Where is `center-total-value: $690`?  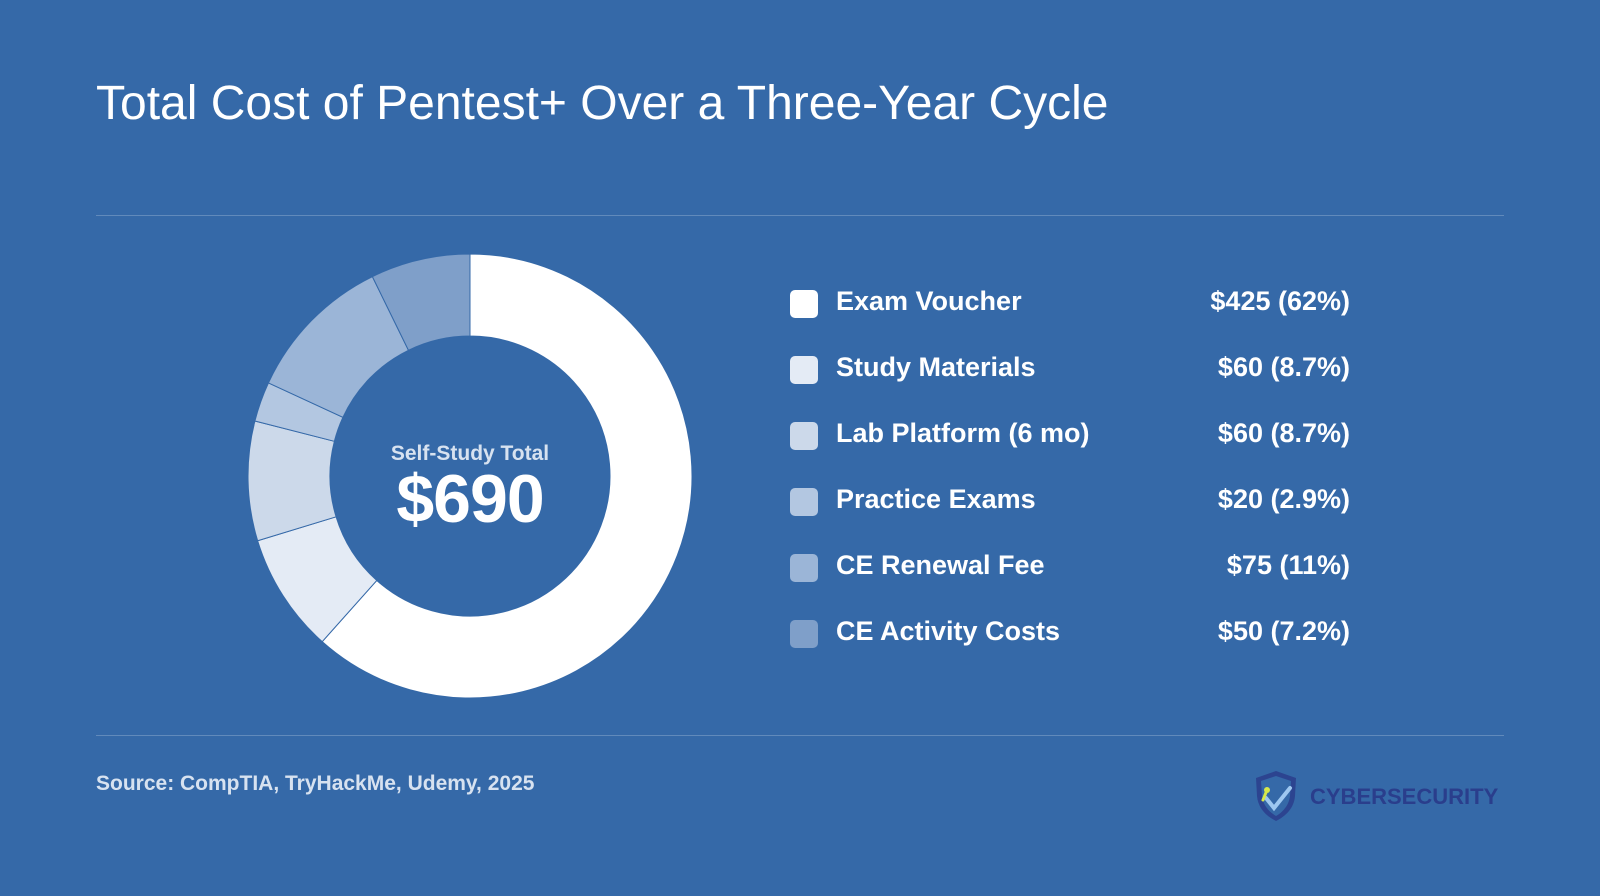 center-total-value: $690 is located at coordinates (470, 499).